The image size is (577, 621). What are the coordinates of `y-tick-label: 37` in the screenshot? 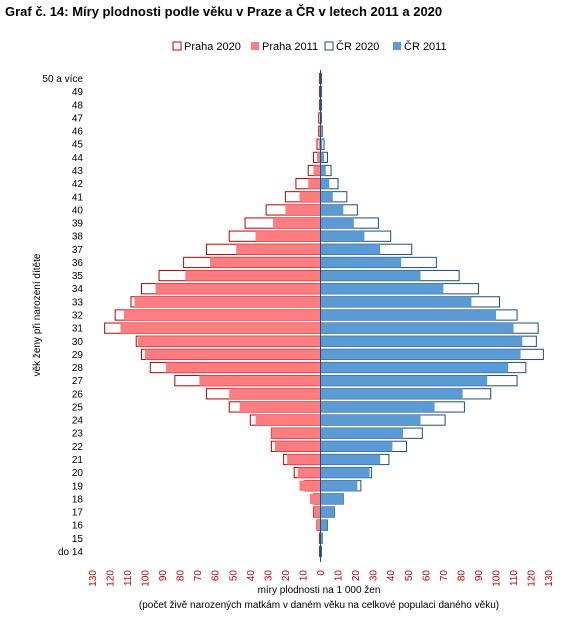 It's located at (78, 250).